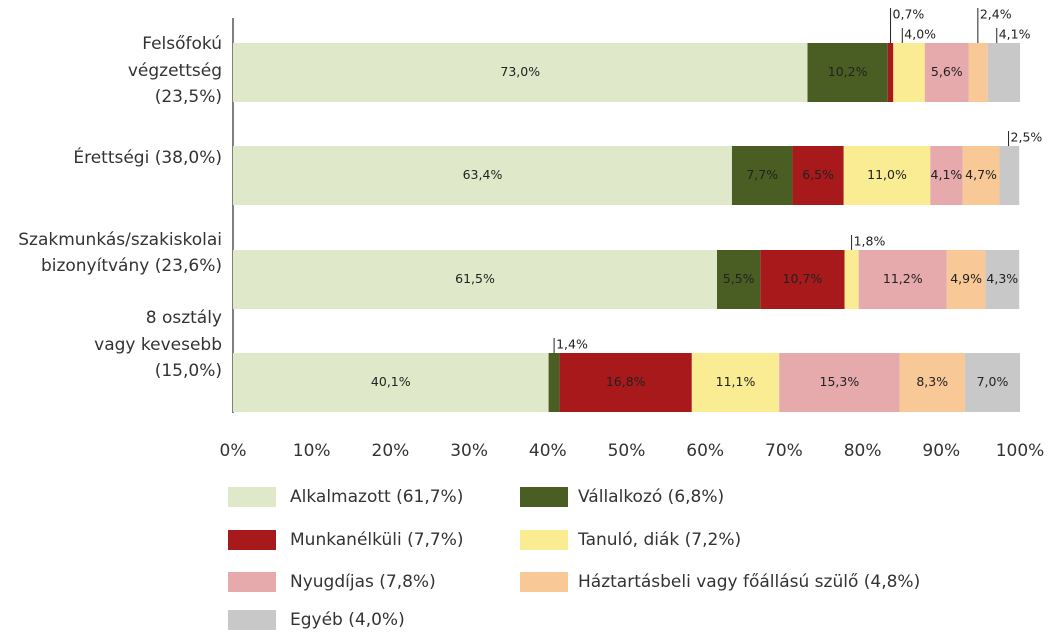 The height and width of the screenshot is (633, 1054). Describe the element at coordinates (147, 157) in the screenshot. I see `category-label: Érettségi (38,0%)` at that location.